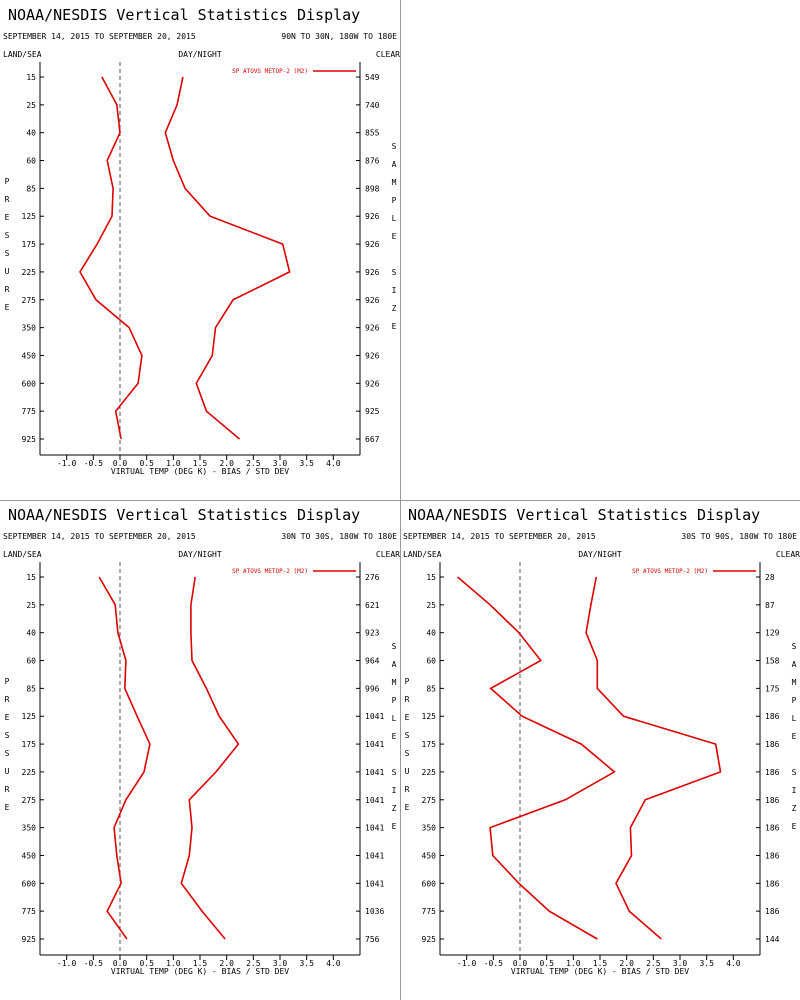  I want to click on sample-size: 925, so click(372, 411).